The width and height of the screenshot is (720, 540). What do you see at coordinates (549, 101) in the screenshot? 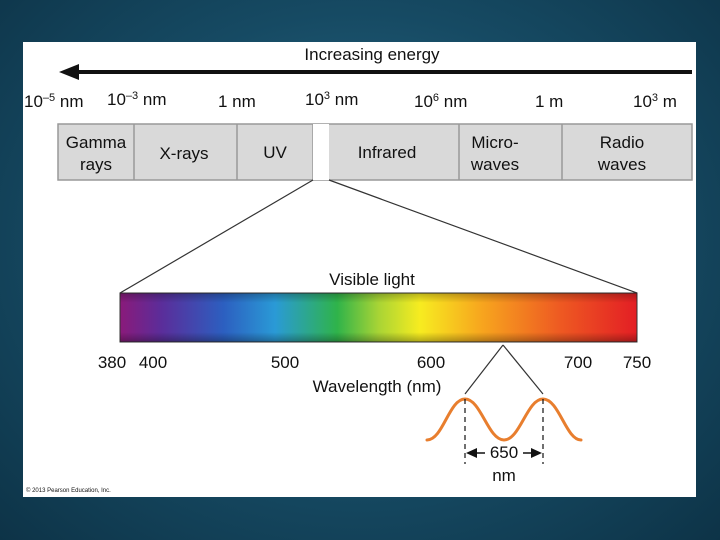
I see `scale-label-1-m: 1 m` at bounding box center [549, 101].